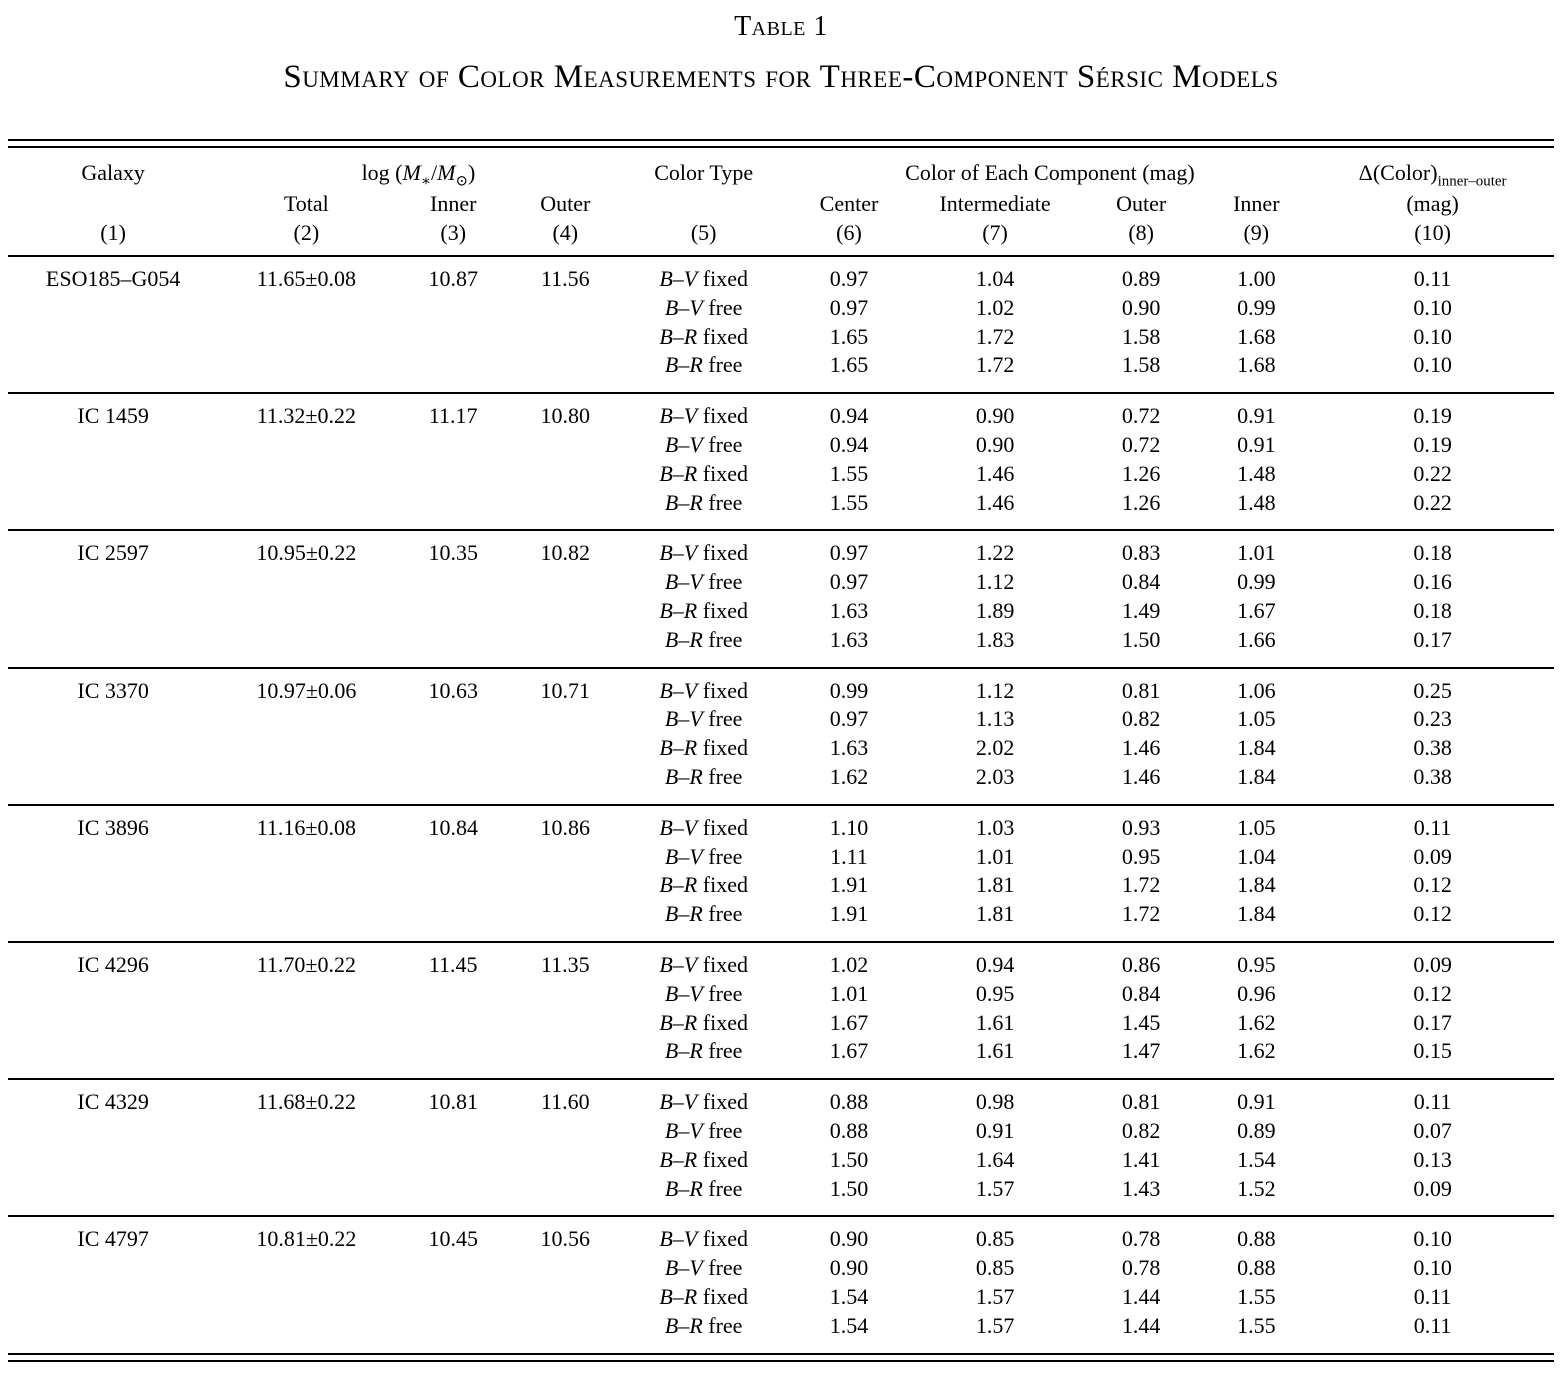  I want to click on delta-color-value: 0.10, so click(1432, 1268).